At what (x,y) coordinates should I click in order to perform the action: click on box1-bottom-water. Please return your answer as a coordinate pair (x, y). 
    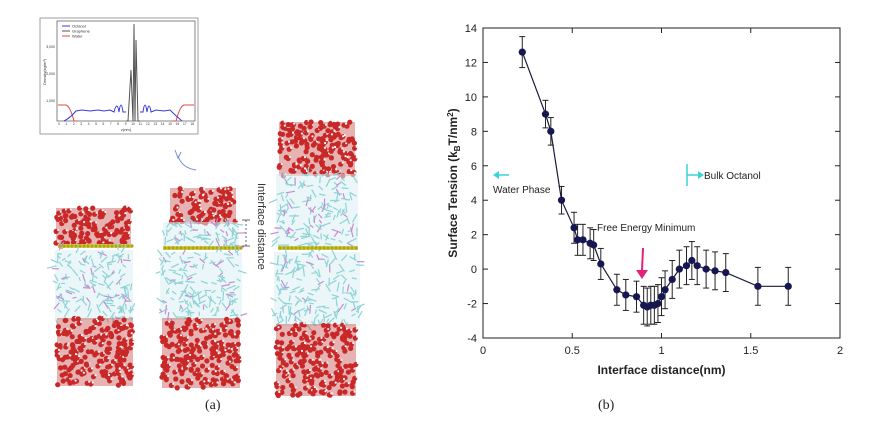
    Looking at the image, I should click on (94, 352).